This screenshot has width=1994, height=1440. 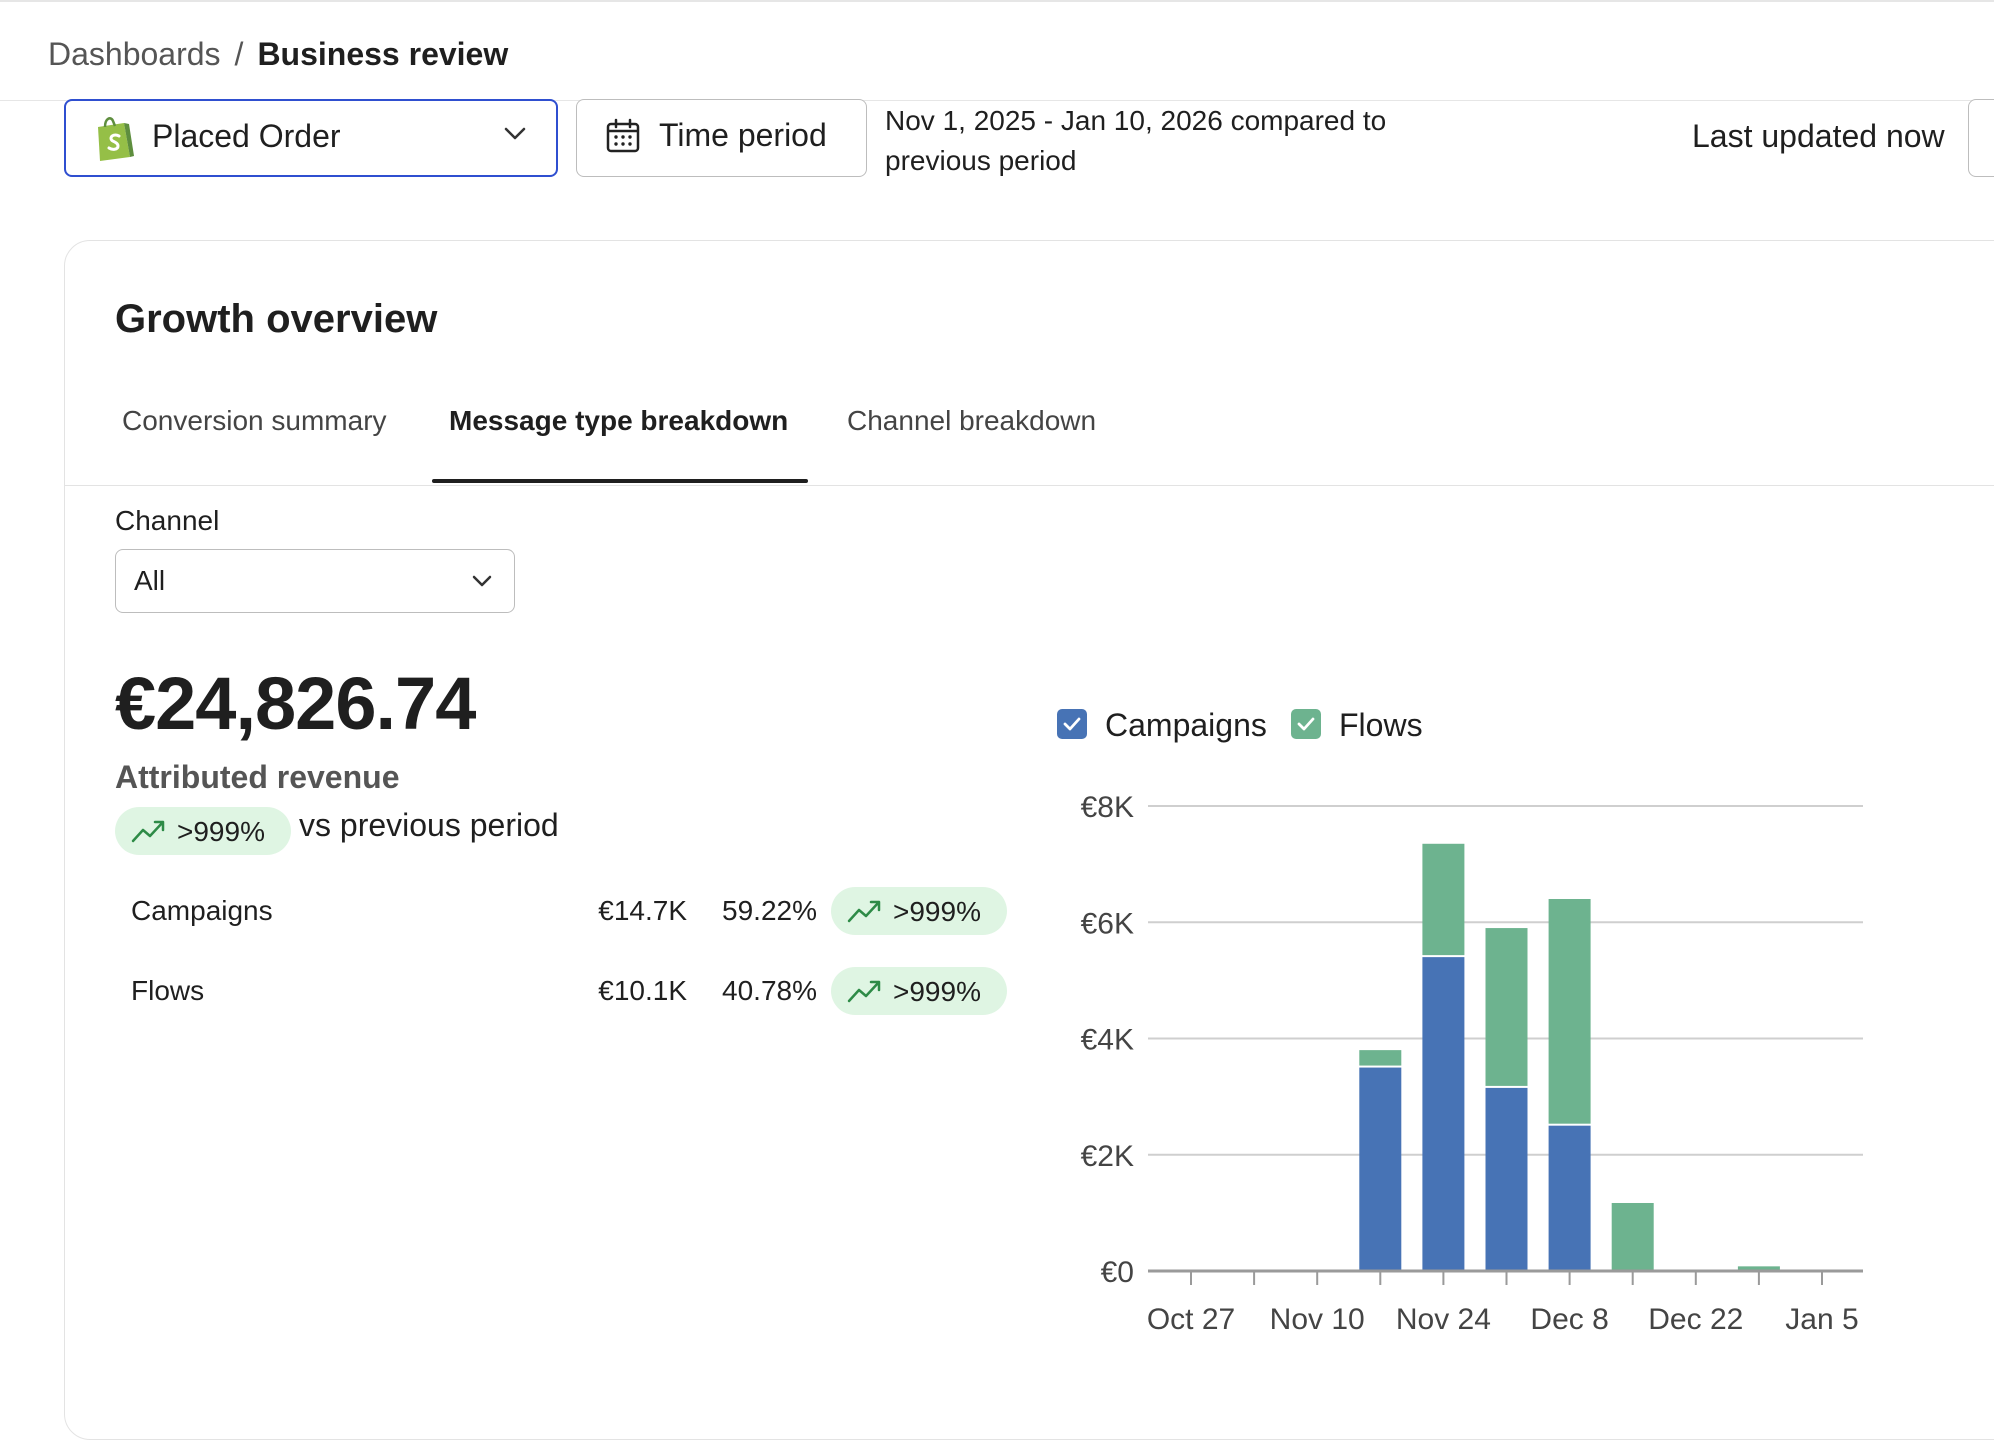 I want to click on metric-select: Placed Order, so click(x=311, y=138).